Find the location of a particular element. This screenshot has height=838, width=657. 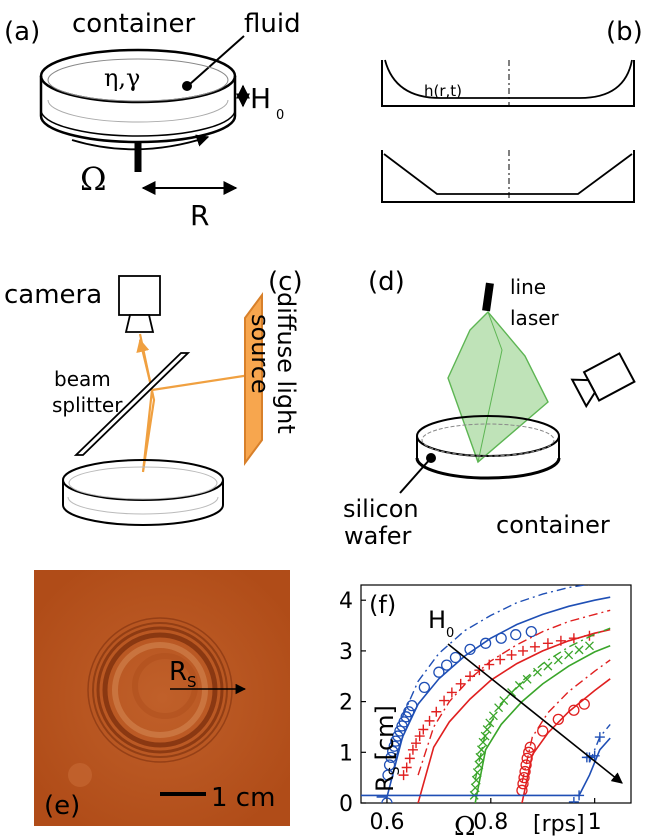

y-axis-label: RS[cm] is located at coordinates (387, 748).